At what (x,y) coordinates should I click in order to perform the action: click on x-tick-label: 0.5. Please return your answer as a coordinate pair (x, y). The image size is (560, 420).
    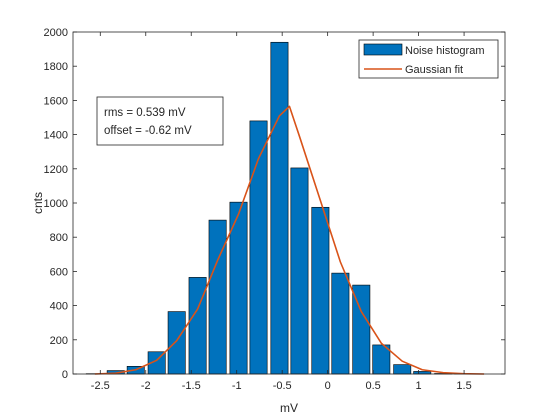
    Looking at the image, I should click on (372, 386).